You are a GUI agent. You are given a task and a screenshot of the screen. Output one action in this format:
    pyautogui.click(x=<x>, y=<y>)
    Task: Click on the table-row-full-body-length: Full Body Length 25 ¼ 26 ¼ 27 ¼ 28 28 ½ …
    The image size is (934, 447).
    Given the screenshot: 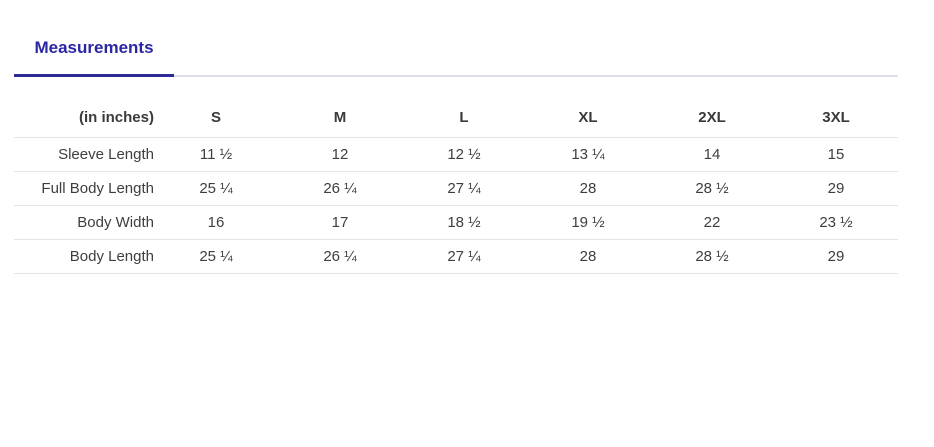 What is the action you would take?
    pyautogui.click(x=456, y=188)
    